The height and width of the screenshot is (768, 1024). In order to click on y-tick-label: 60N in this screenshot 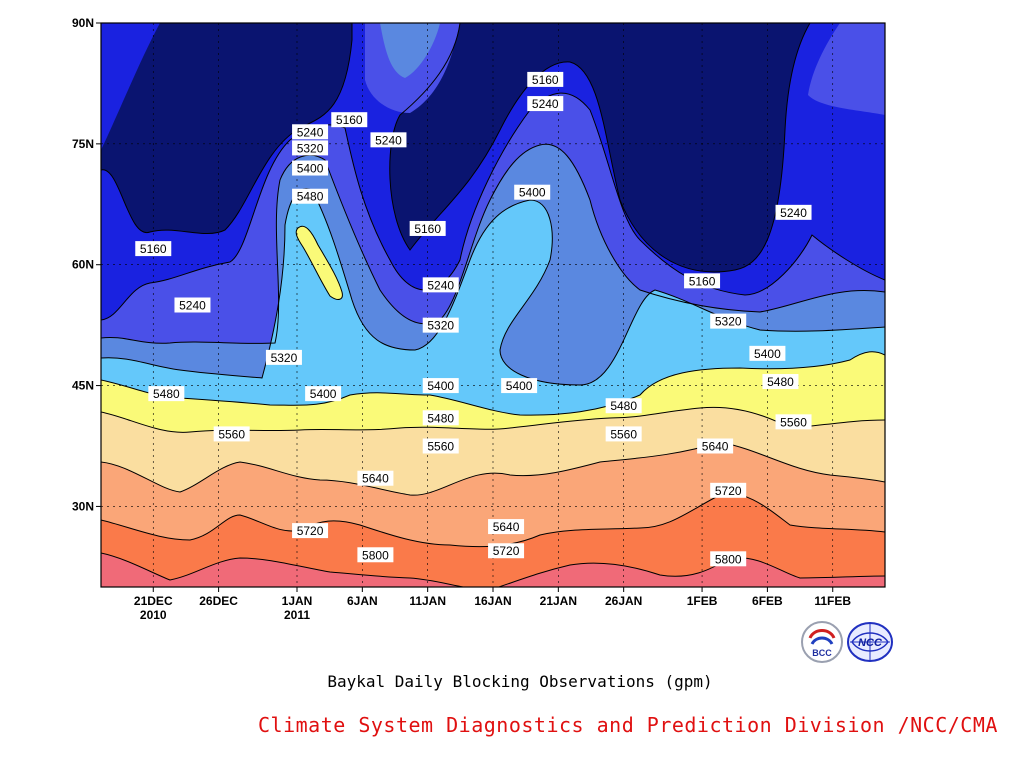, I will do `click(83, 265)`.